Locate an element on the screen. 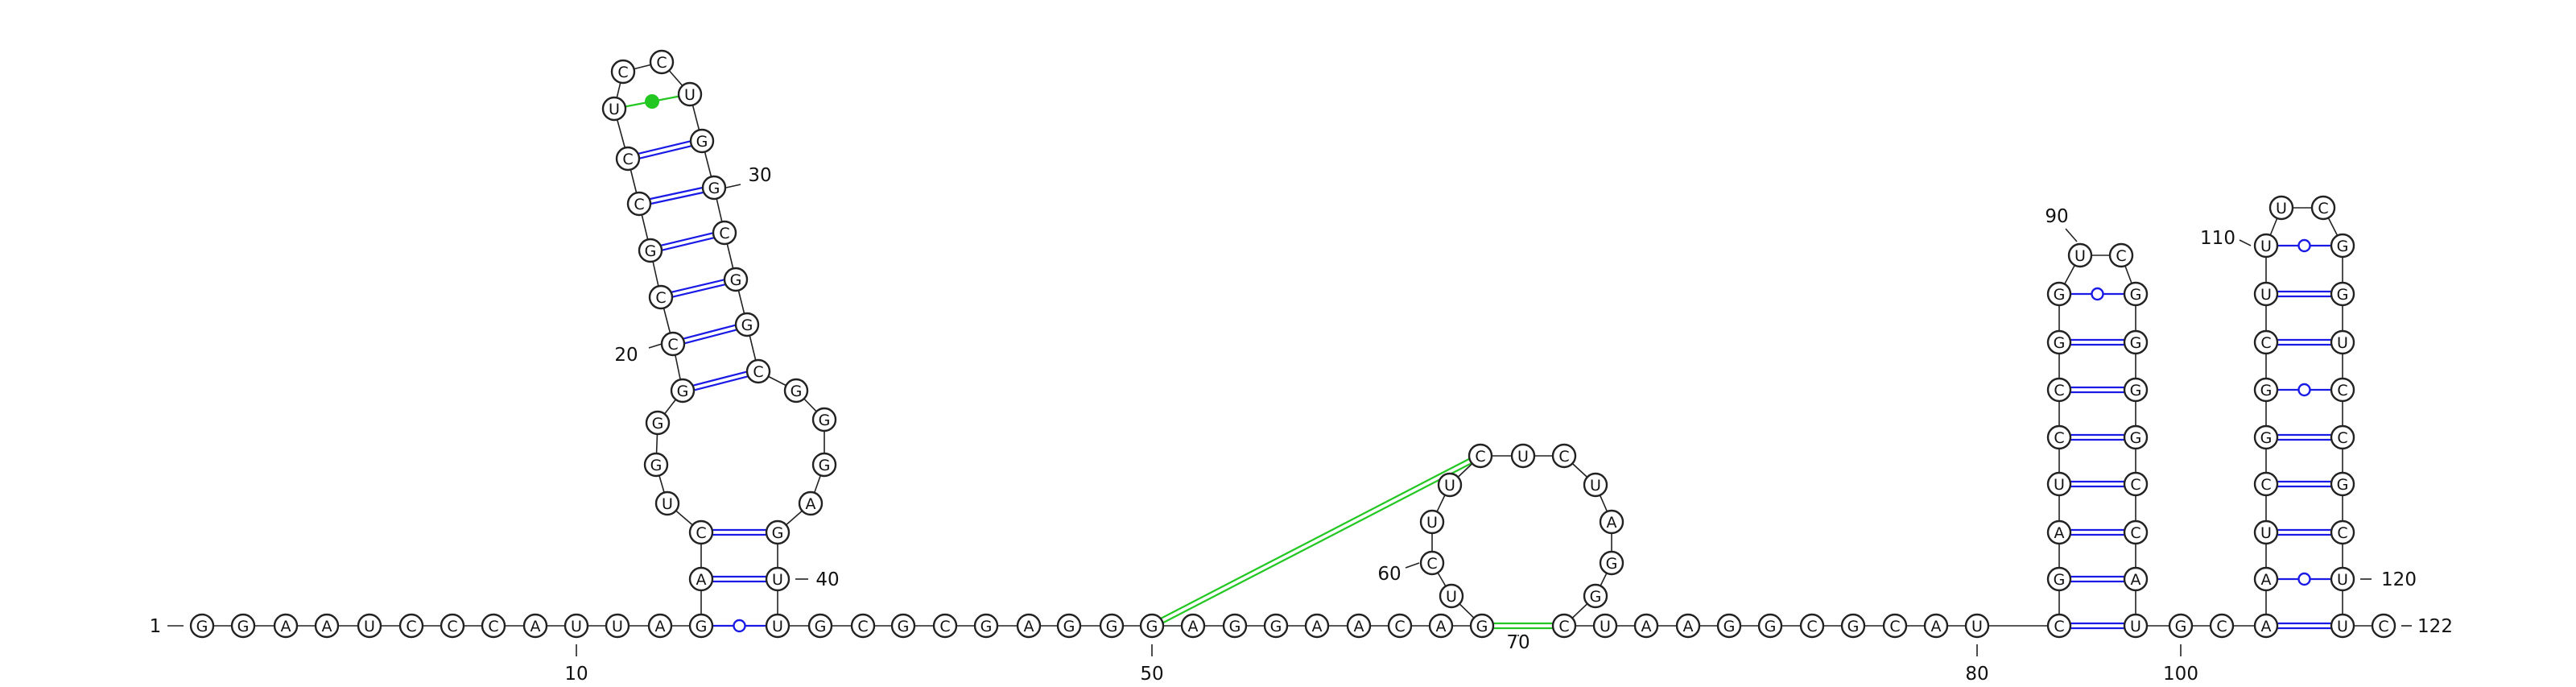 This screenshot has width=2576, height=687. position-label-20: 20 is located at coordinates (626, 356).